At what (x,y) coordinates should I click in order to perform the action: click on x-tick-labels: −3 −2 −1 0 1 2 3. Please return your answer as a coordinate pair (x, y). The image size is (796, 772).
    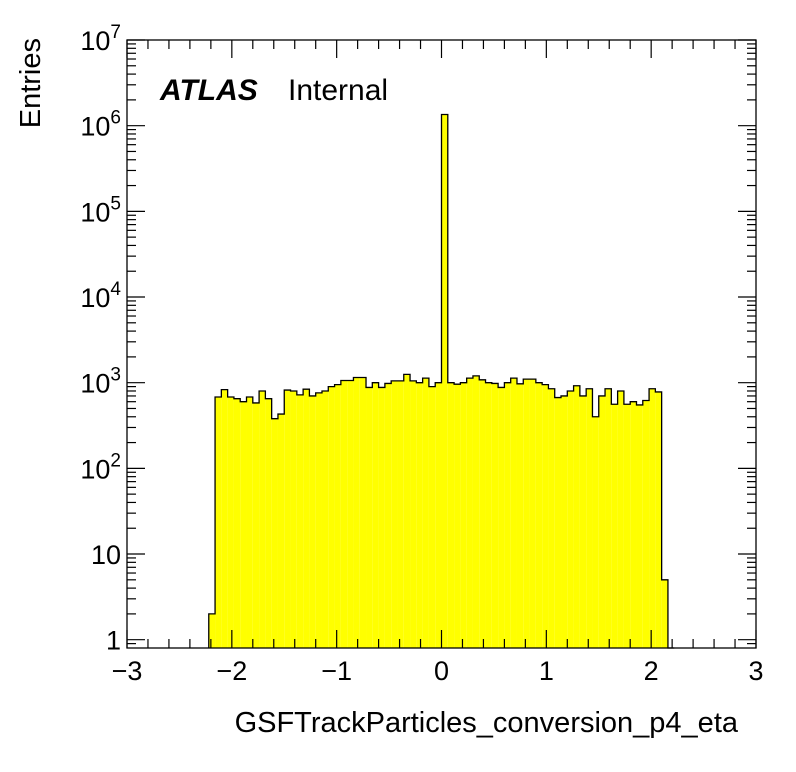
    Looking at the image, I should click on (438, 671).